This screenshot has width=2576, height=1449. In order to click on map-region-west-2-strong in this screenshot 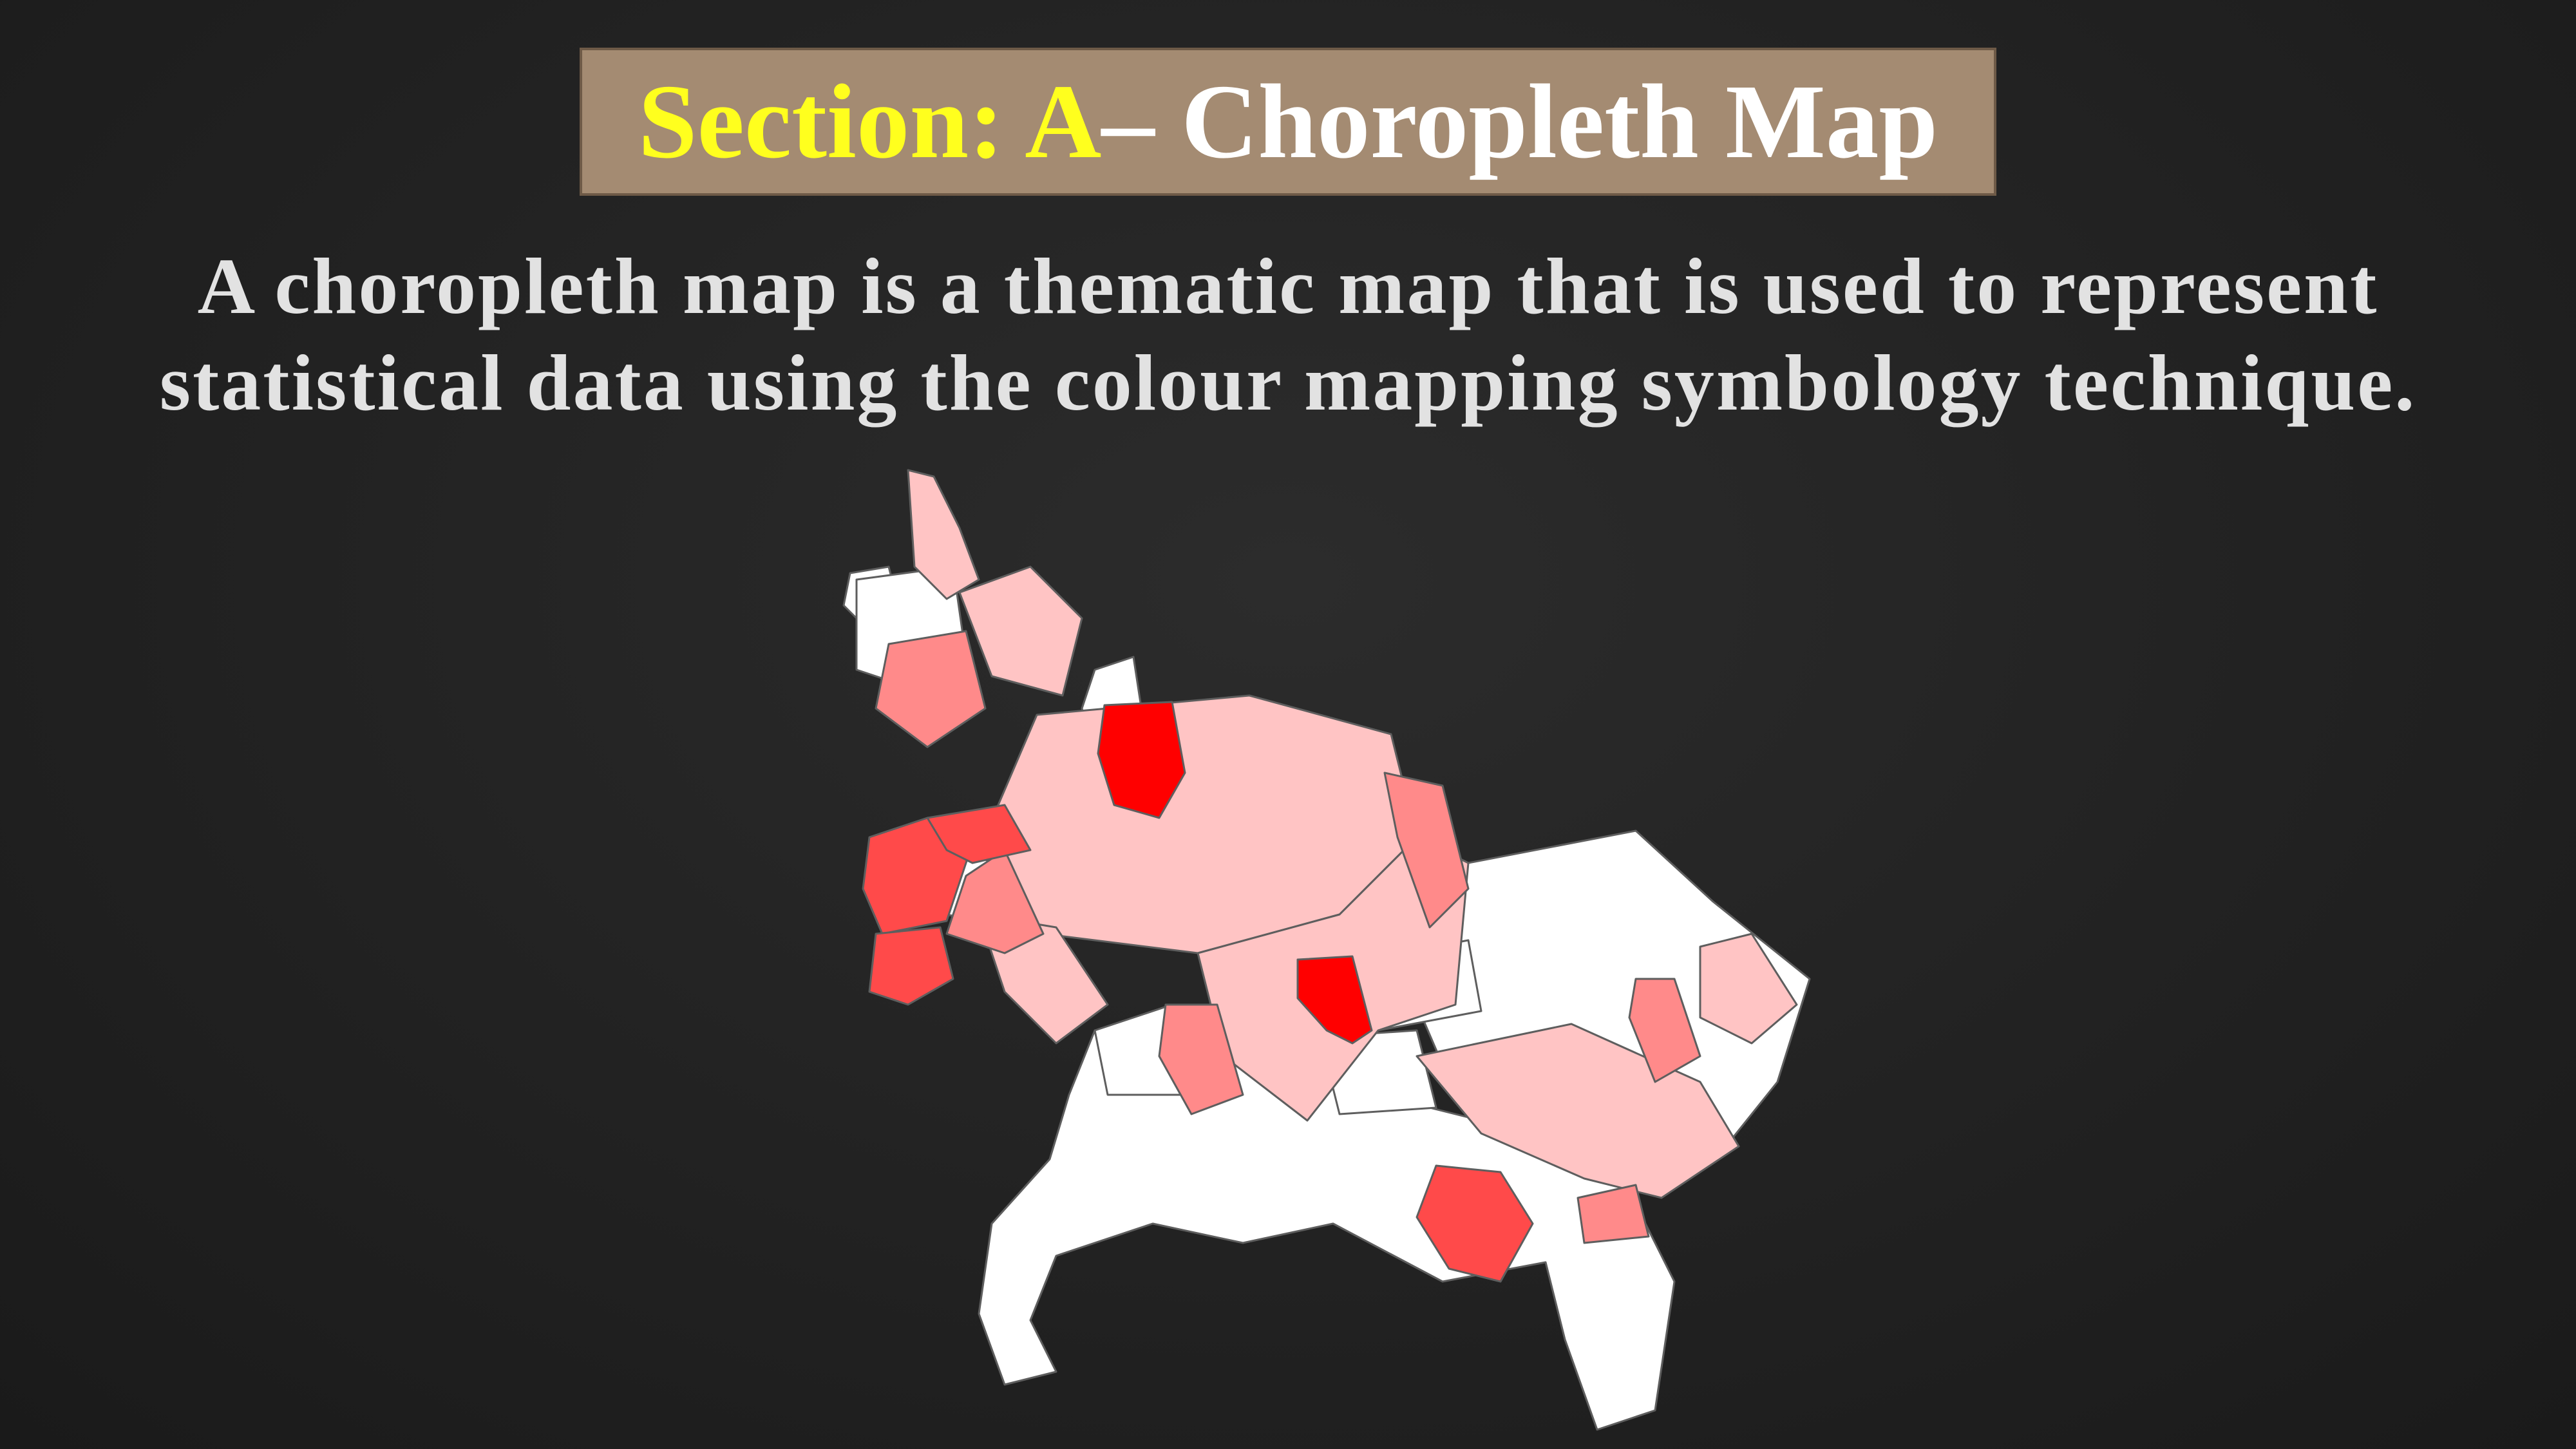, I will do `click(979, 834)`.